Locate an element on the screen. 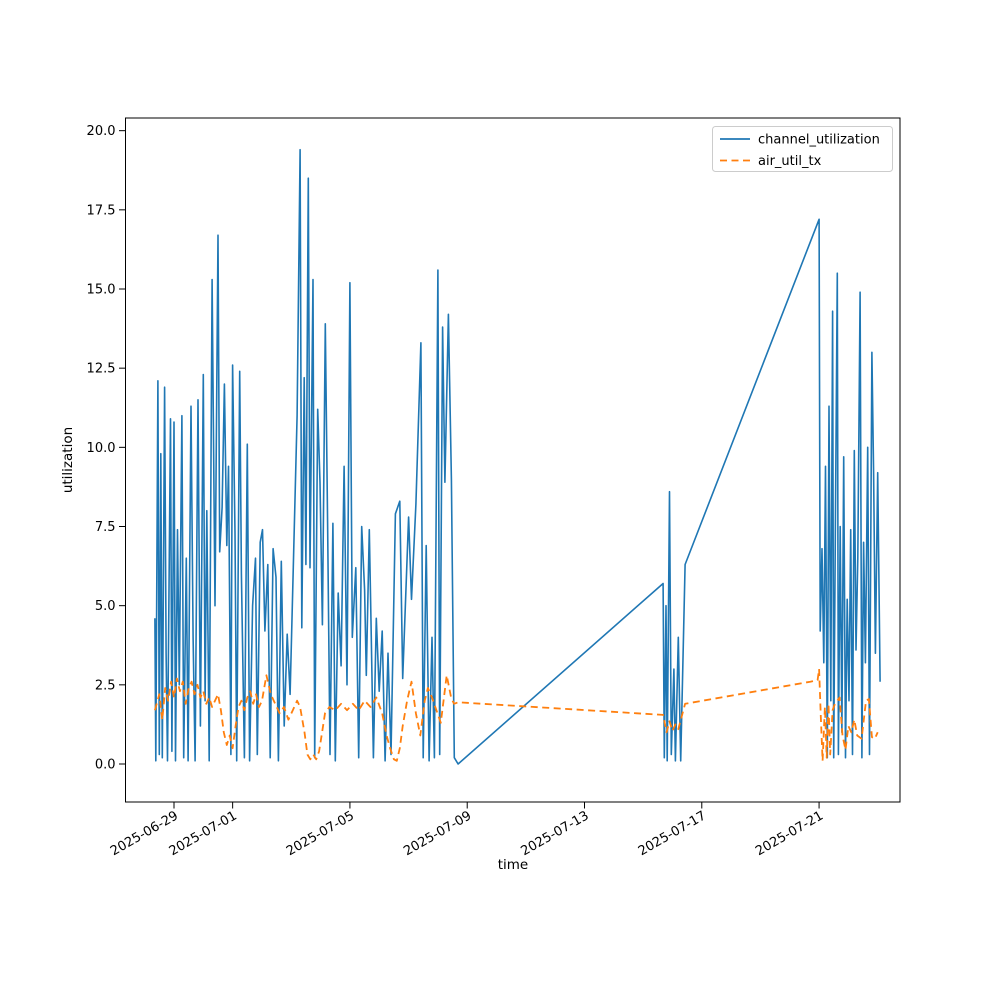  x-tick-label: 2025-07-21 is located at coordinates (789, 833).